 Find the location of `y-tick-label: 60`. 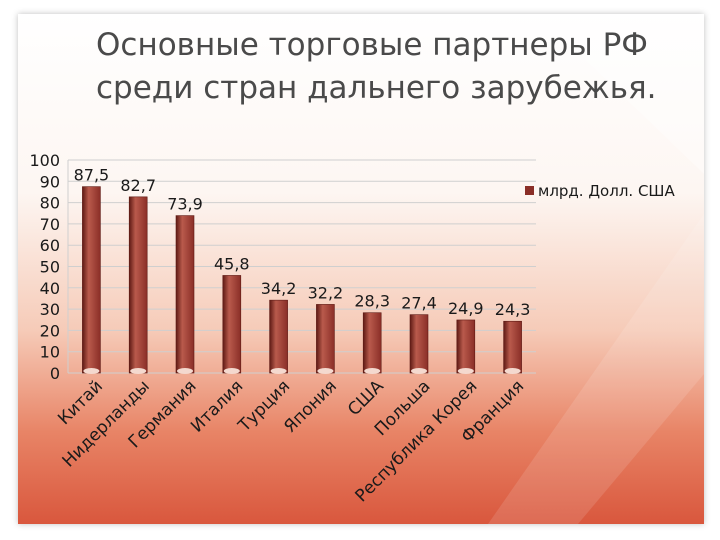

y-tick-label: 60 is located at coordinates (50, 245).